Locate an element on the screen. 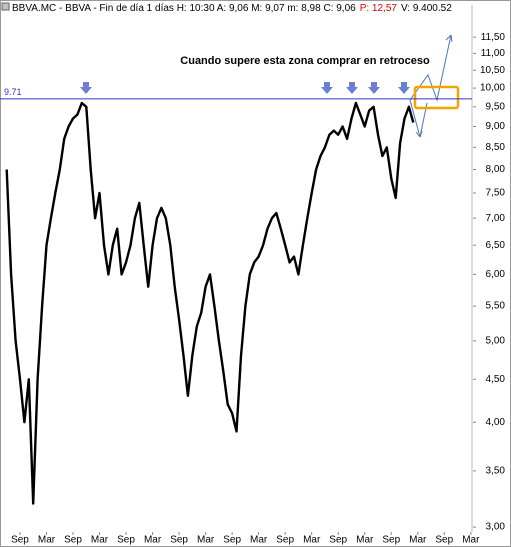 The width and height of the screenshot is (511, 547). y-tick-label: 3,50 is located at coordinates (496, 471).